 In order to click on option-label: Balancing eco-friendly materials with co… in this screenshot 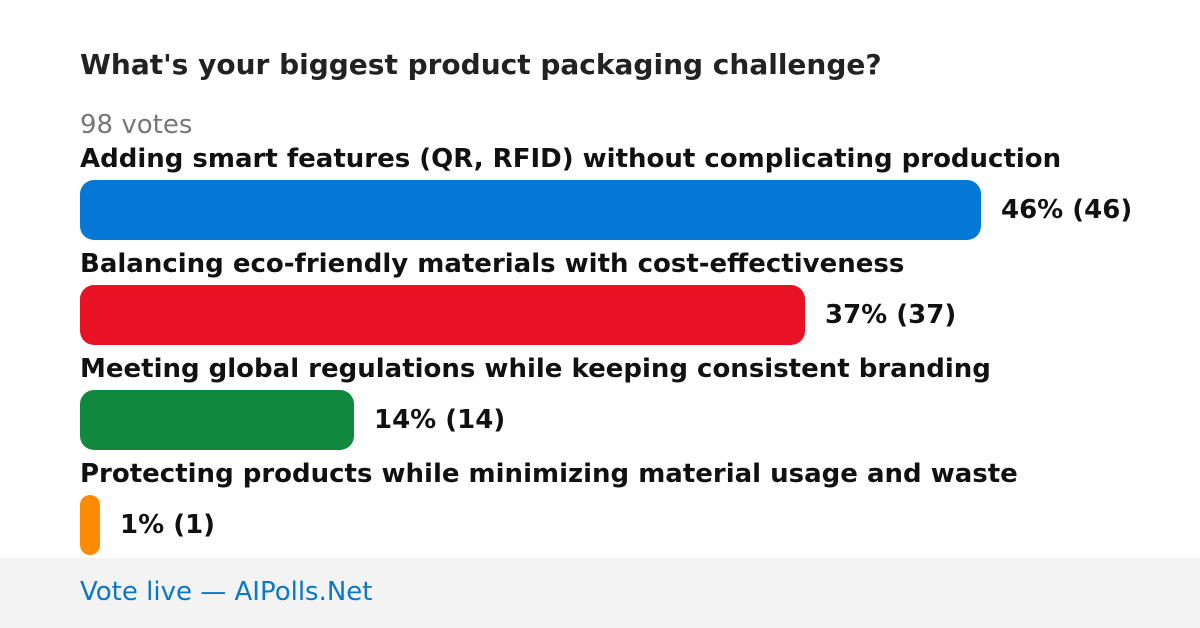, I will do `click(492, 264)`.